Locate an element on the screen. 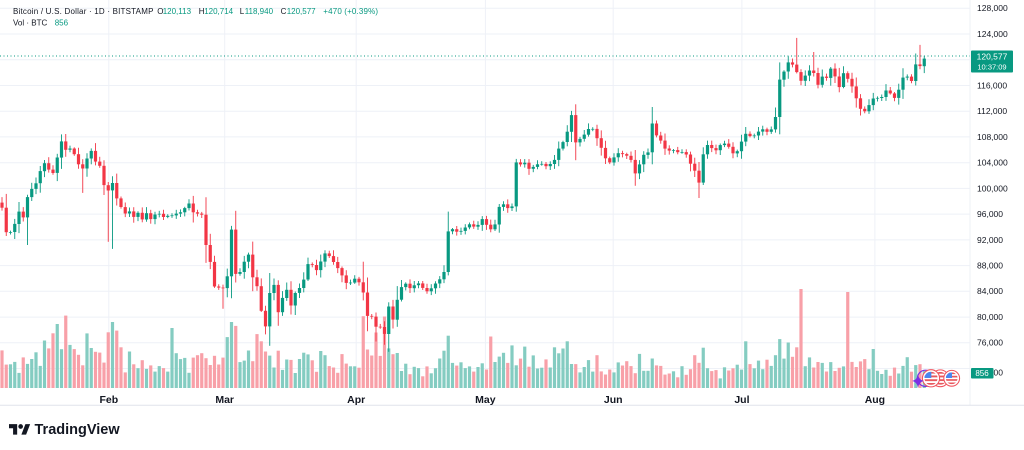 The width and height of the screenshot is (1024, 450). svg-text: 128,000 is located at coordinates (992, 8).